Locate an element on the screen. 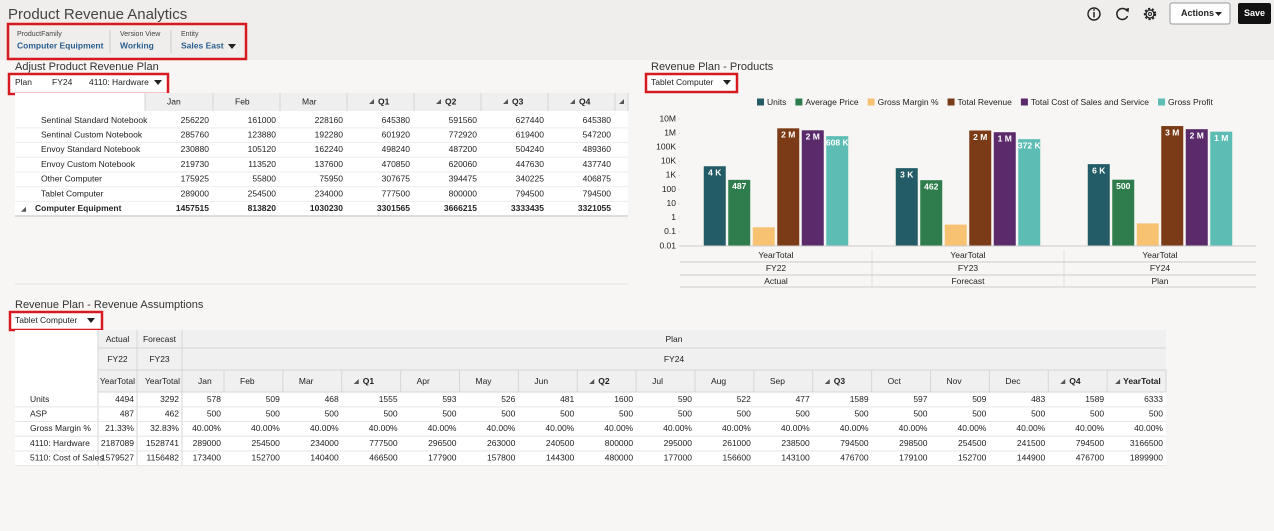 Image resolution: width=1274 pixels, height=531 pixels. cell: 234000 is located at coordinates (329, 193).